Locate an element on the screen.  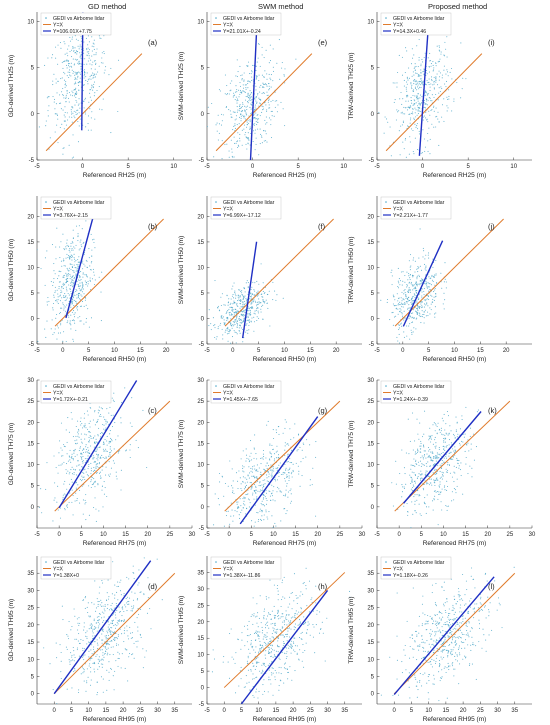
y-tick-label: 10 is located at coordinates (200, 466).